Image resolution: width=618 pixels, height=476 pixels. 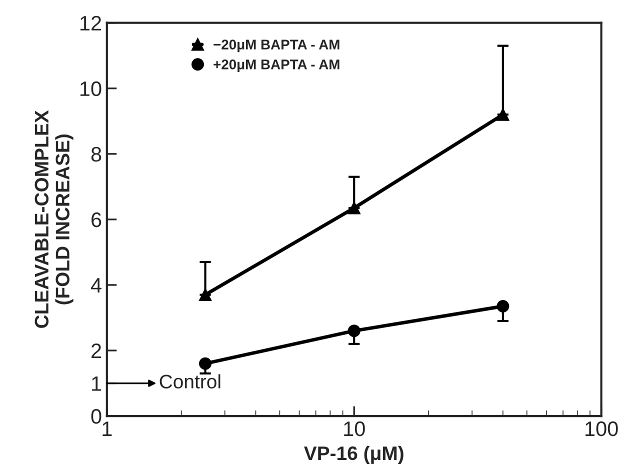 I want to click on x-tick-label: 100, so click(x=602, y=428).